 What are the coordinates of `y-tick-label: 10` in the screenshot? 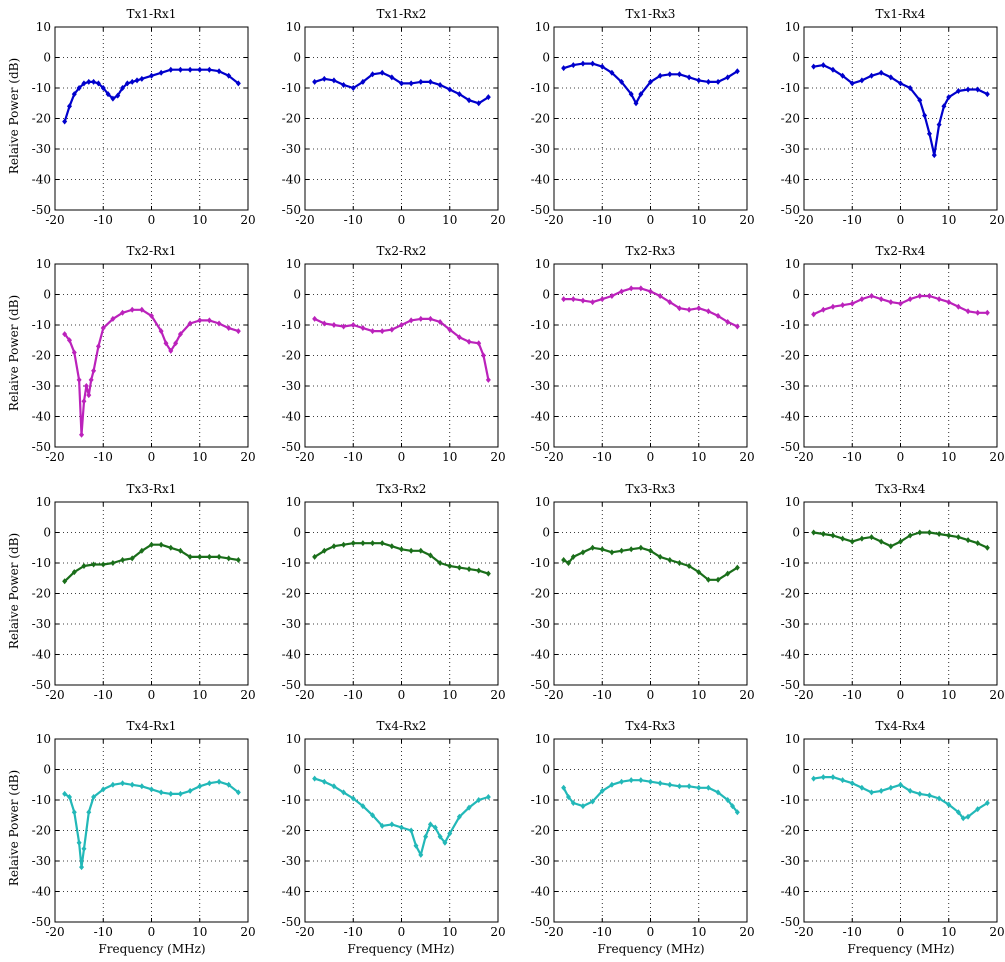 It's located at (43, 739).